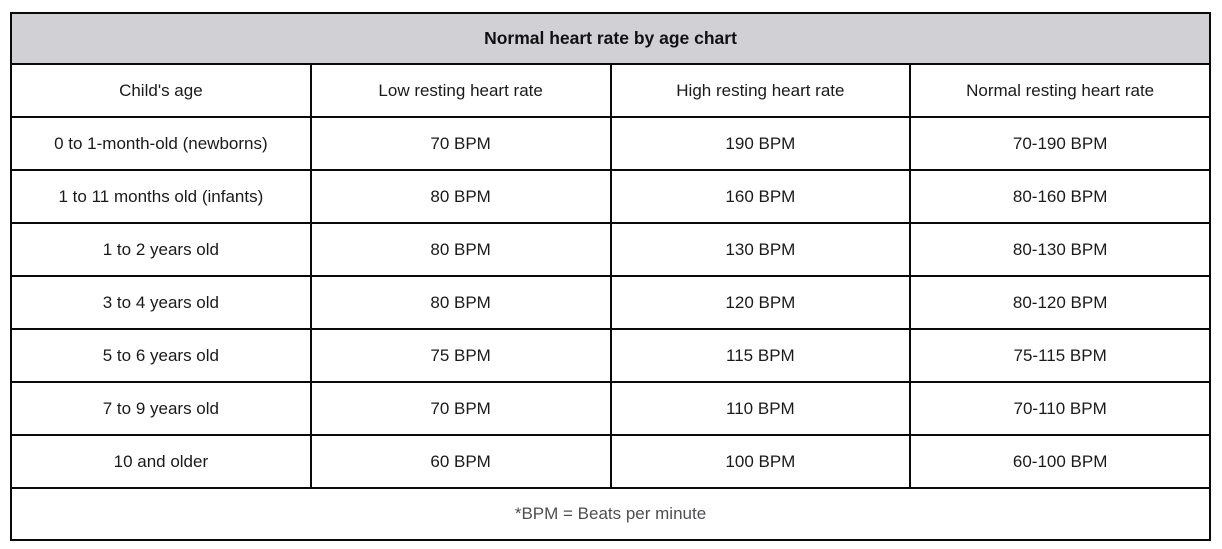 The image size is (1222, 549). What do you see at coordinates (1060, 408) in the screenshot?
I see `cell-normal-bpm: 70-110 BPM` at bounding box center [1060, 408].